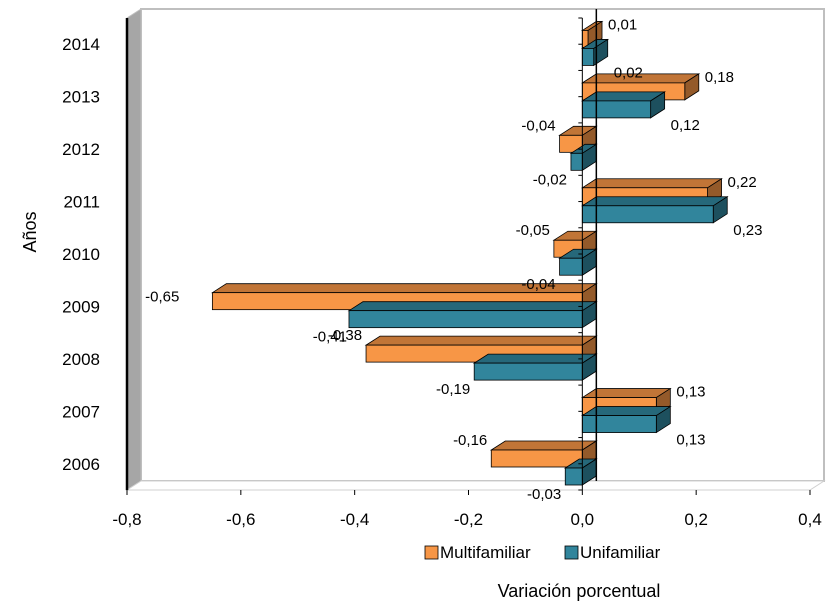 This screenshot has width=827, height=605. What do you see at coordinates (696, 519) in the screenshot?
I see `x-tick-label: 0,2` at bounding box center [696, 519].